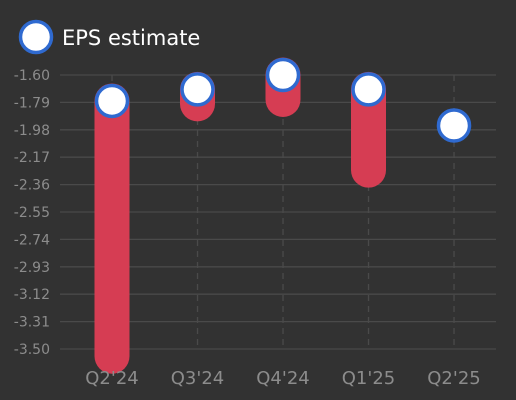 The image size is (516, 400). I want to click on y-tick-label: -1.60, so click(32, 76).